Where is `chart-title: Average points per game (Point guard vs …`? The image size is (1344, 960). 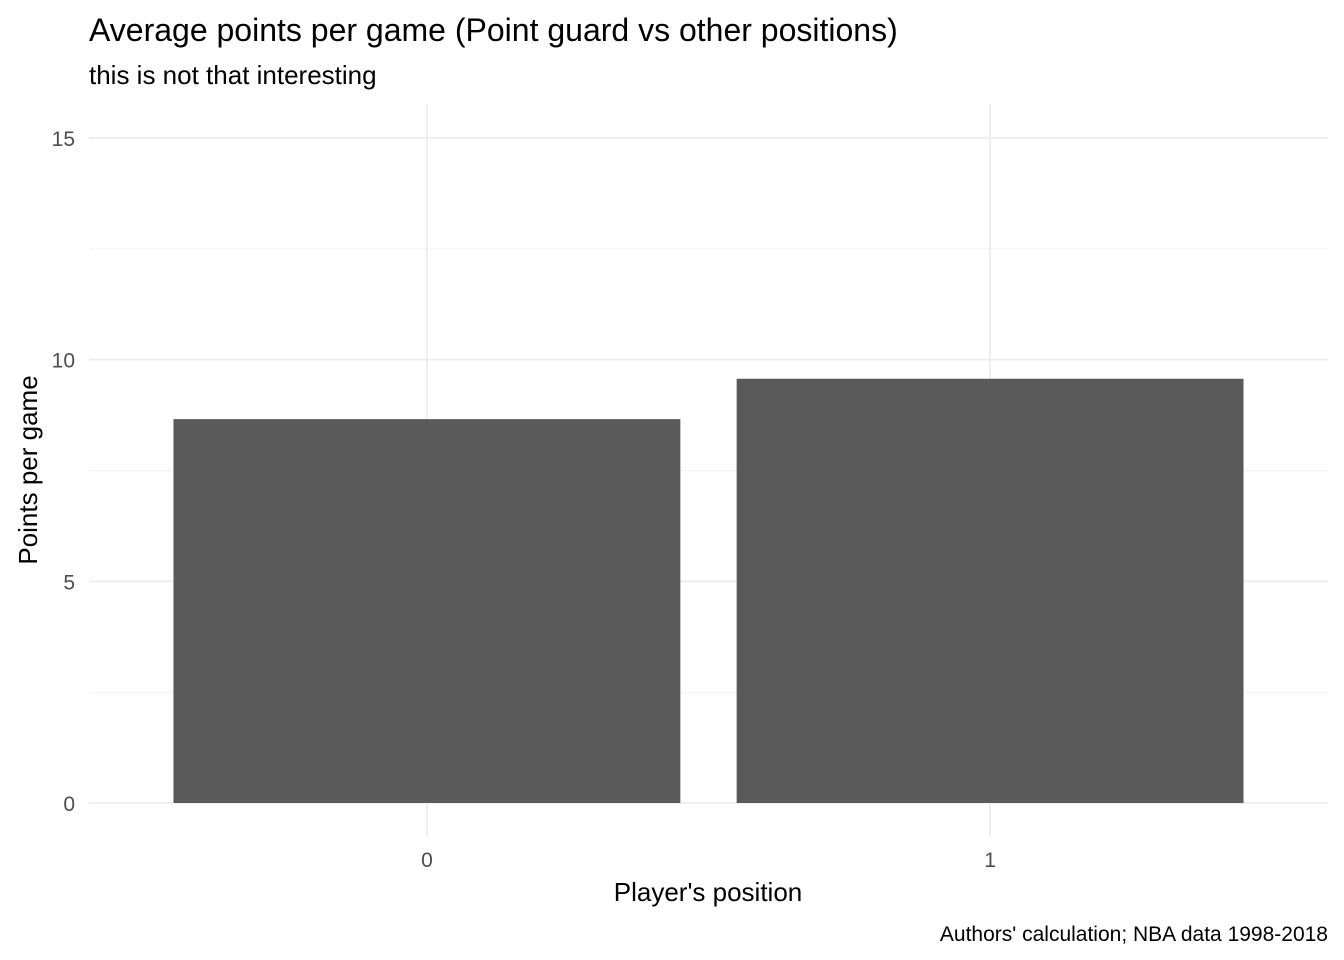 chart-title: Average points per game (Point guard vs … is located at coordinates (493, 30).